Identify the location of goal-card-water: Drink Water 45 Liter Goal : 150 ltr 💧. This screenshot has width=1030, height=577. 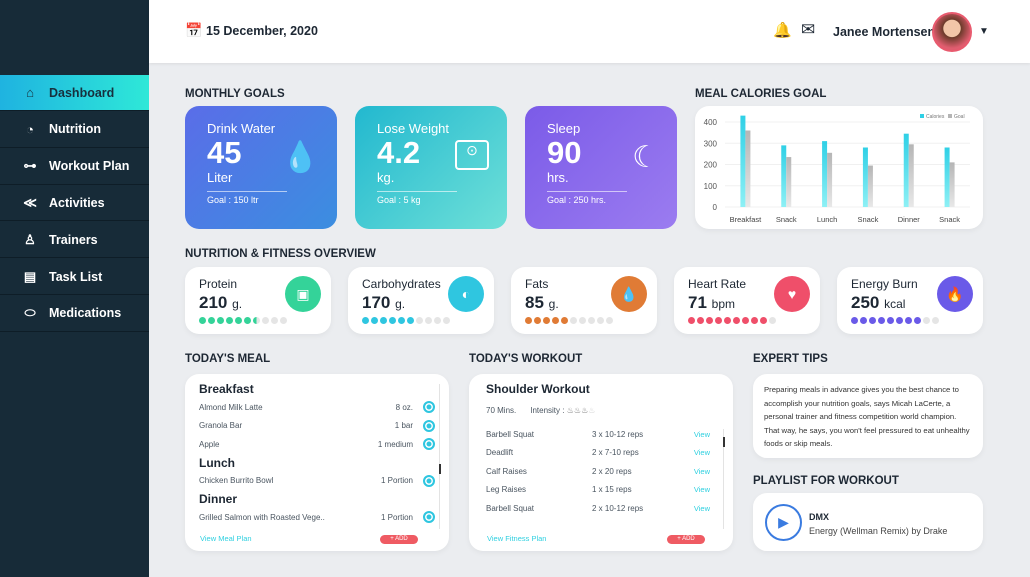
(261, 167).